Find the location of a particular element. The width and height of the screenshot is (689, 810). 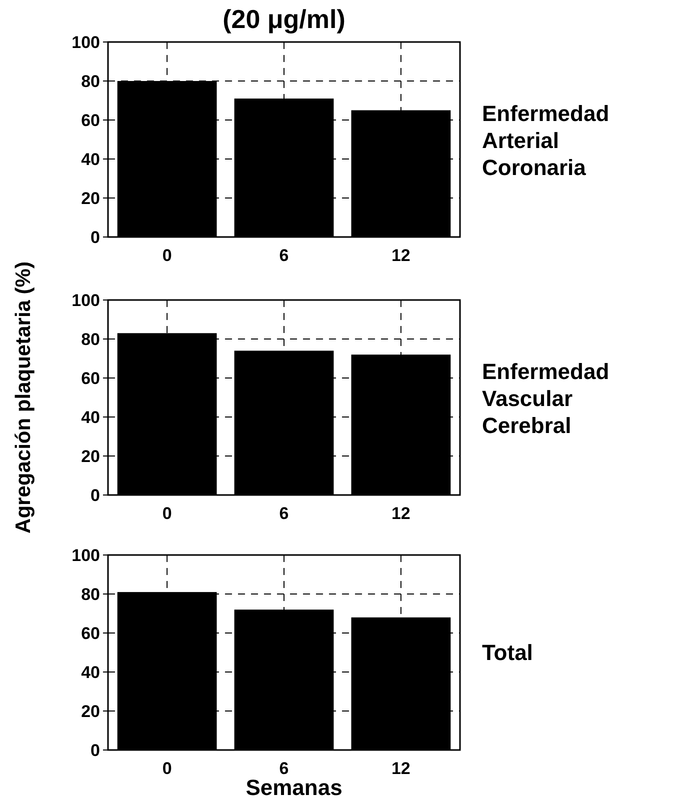

text: Total is located at coordinates (507, 653).